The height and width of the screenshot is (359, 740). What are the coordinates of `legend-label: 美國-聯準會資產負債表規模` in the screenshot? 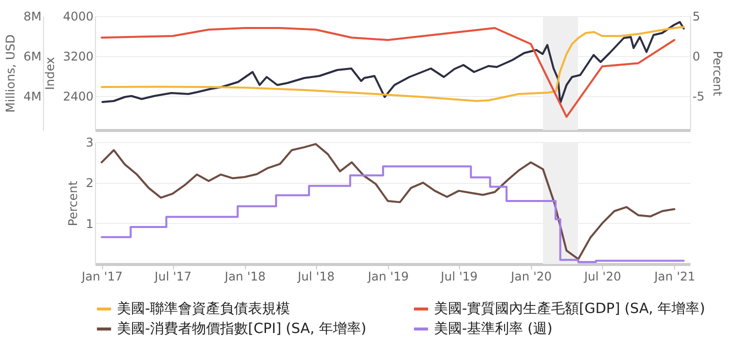 It's located at (203, 309).